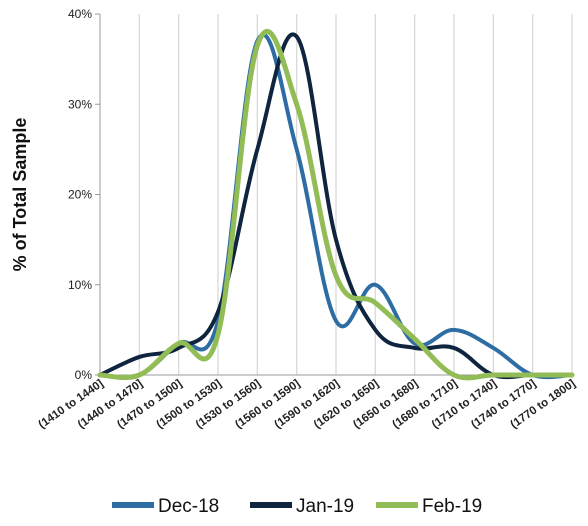  Describe the element at coordinates (80, 14) in the screenshot. I see `y-tick-label: 40%` at that location.